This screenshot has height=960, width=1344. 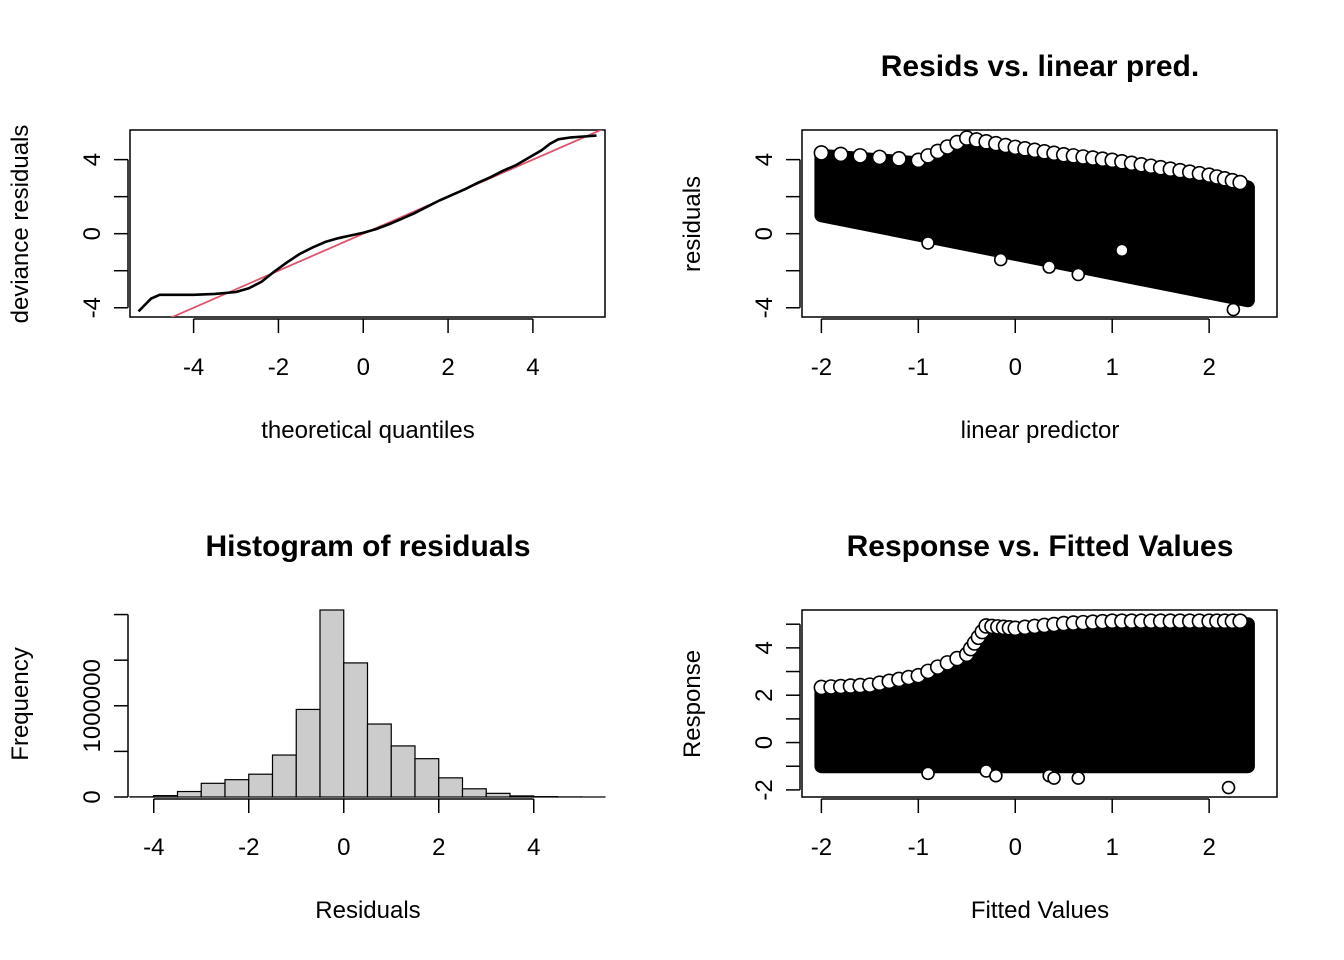 I want to click on response-points, so click(x=1034, y=704).